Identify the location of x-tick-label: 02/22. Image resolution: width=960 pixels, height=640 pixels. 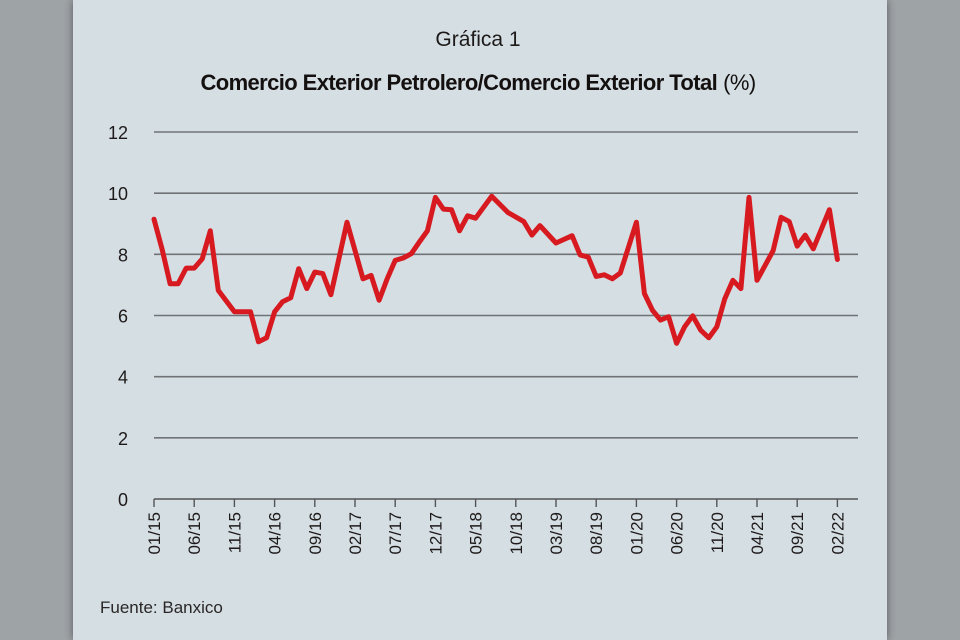
(837, 533).